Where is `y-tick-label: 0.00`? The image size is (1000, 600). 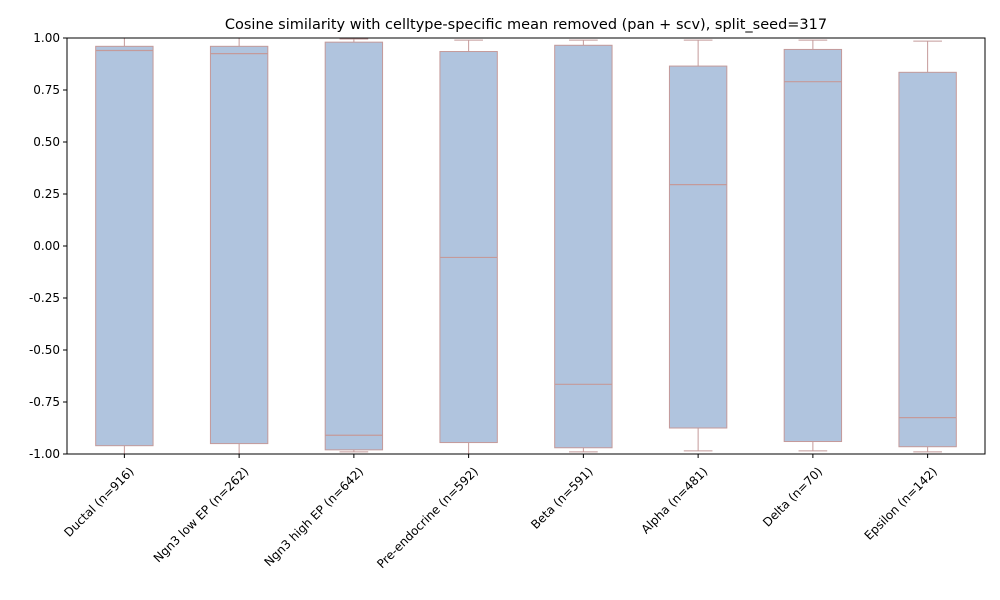
y-tick-label: 0.00 is located at coordinates (46, 246).